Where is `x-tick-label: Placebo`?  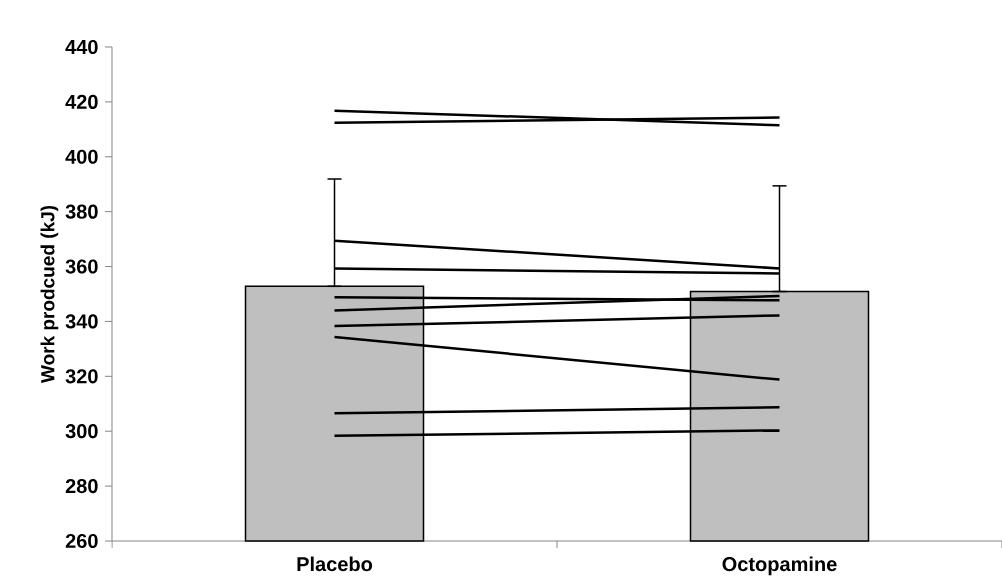
x-tick-label: Placebo is located at coordinates (335, 564).